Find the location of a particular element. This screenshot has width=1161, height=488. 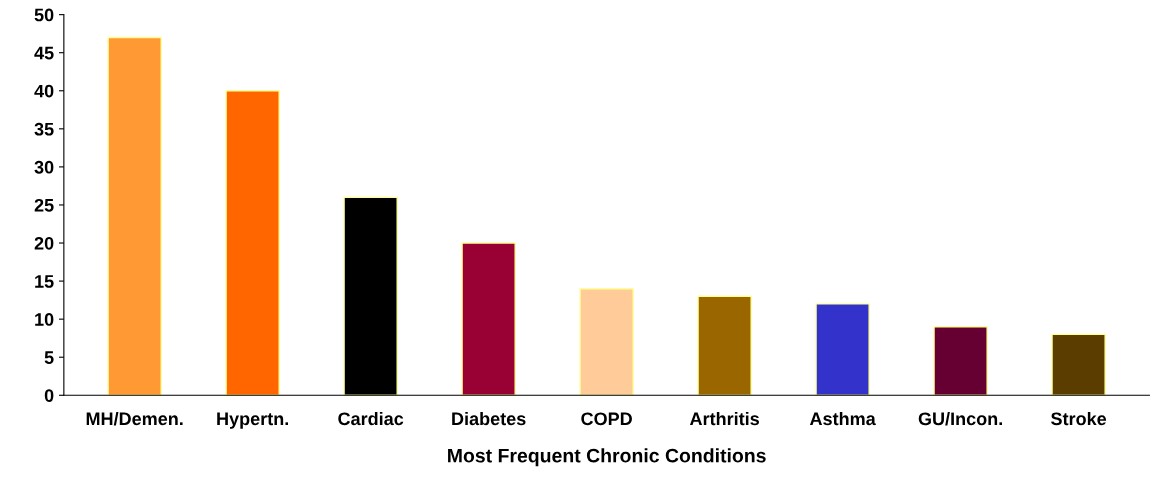

y-tick-label: 15 is located at coordinates (44, 281).